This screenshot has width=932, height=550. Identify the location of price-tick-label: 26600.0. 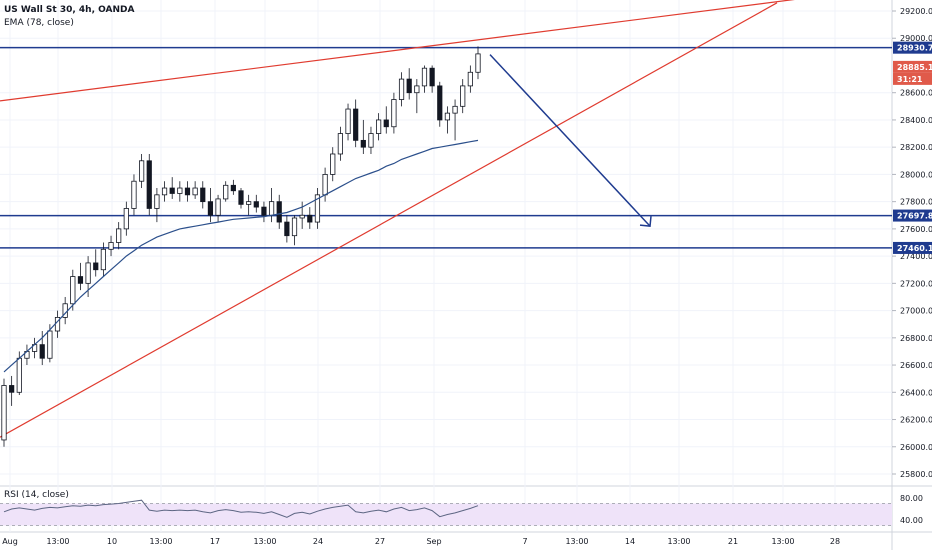
(916, 365).